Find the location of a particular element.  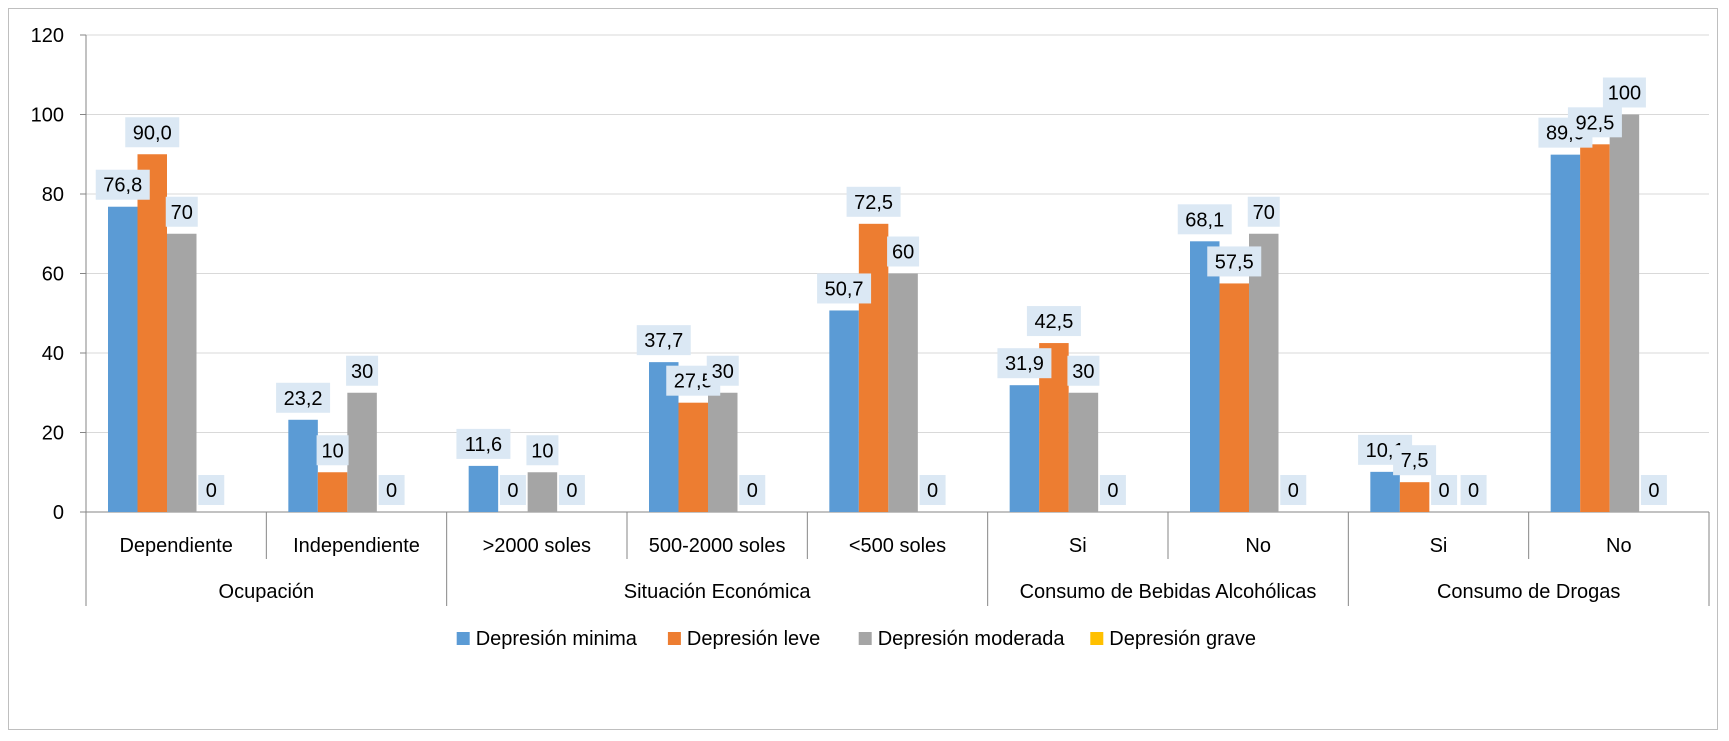

y-tick-label: 120 is located at coordinates (47, 36).